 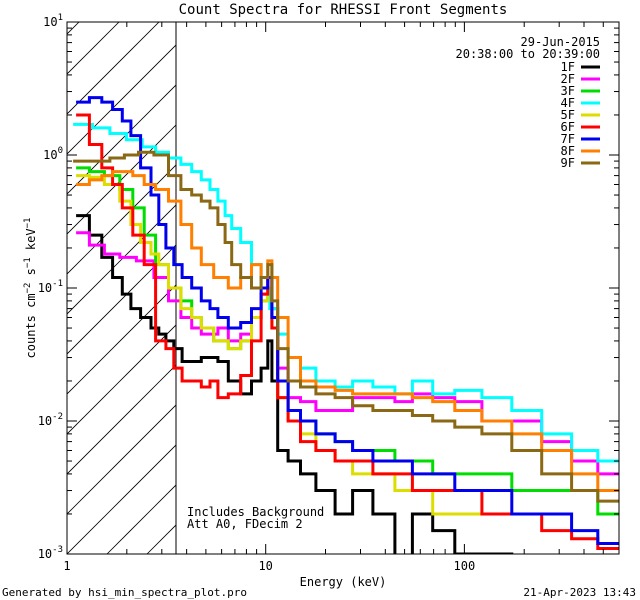 What do you see at coordinates (568, 151) in the screenshot?
I see `legend-label-8f: 8F` at bounding box center [568, 151].